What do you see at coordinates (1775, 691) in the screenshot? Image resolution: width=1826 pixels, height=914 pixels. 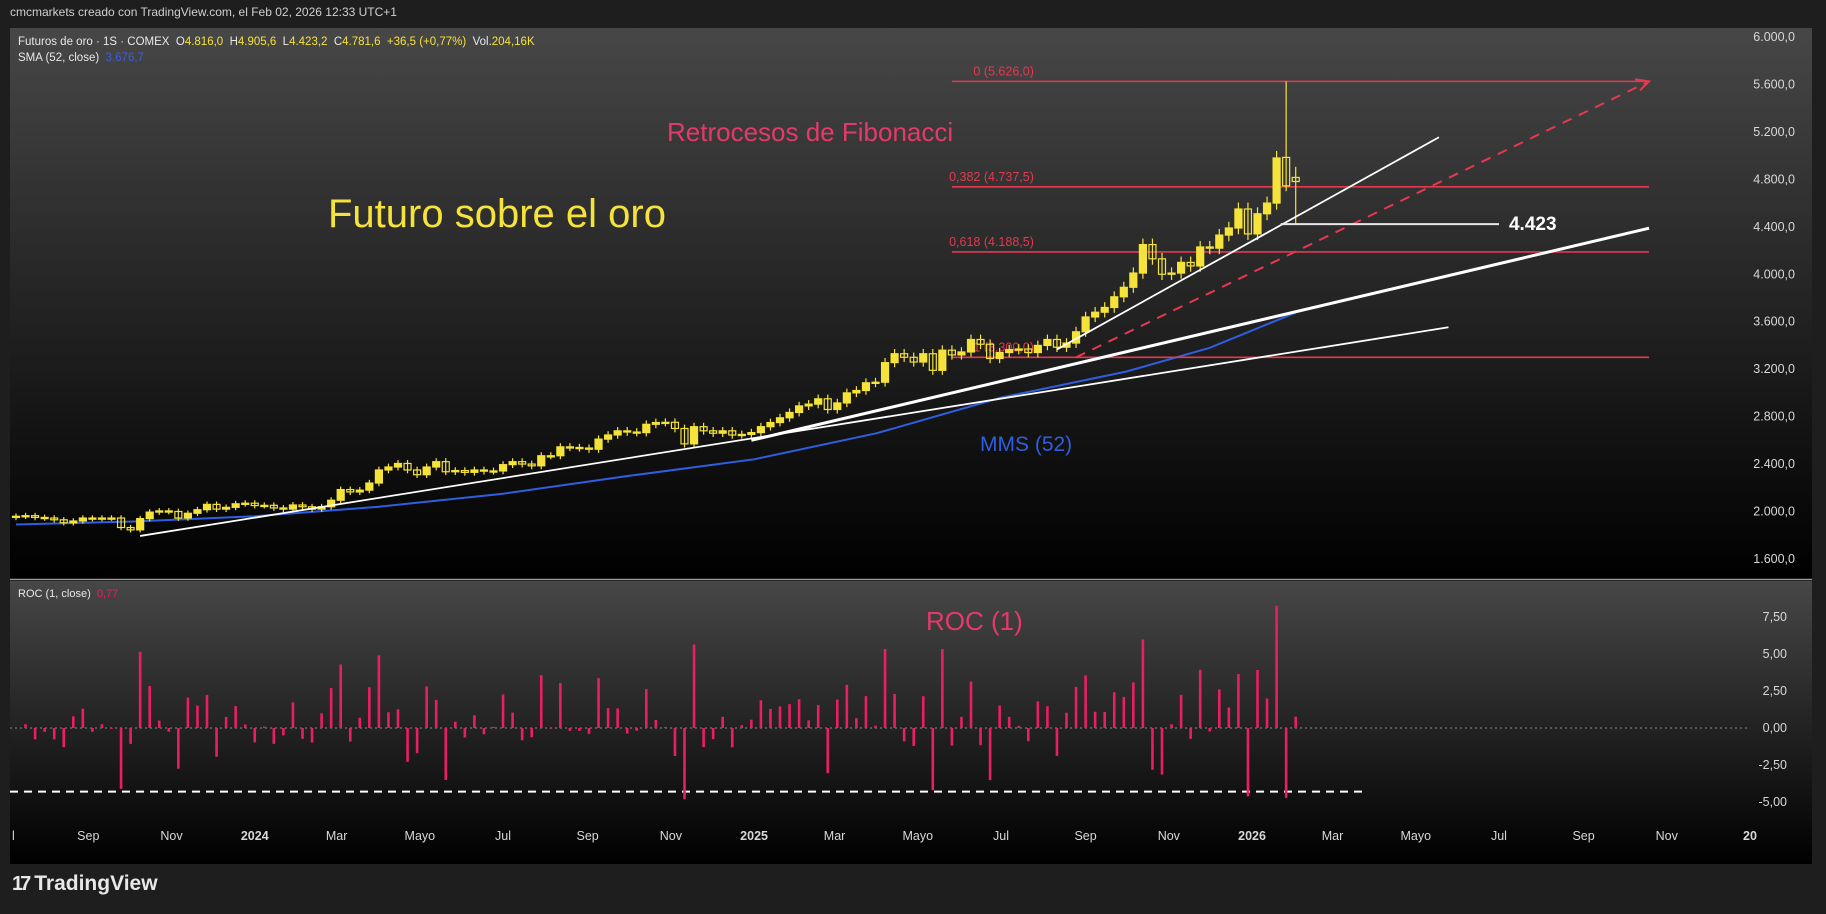 I see `roc-axis-tick: 2,50` at bounding box center [1775, 691].